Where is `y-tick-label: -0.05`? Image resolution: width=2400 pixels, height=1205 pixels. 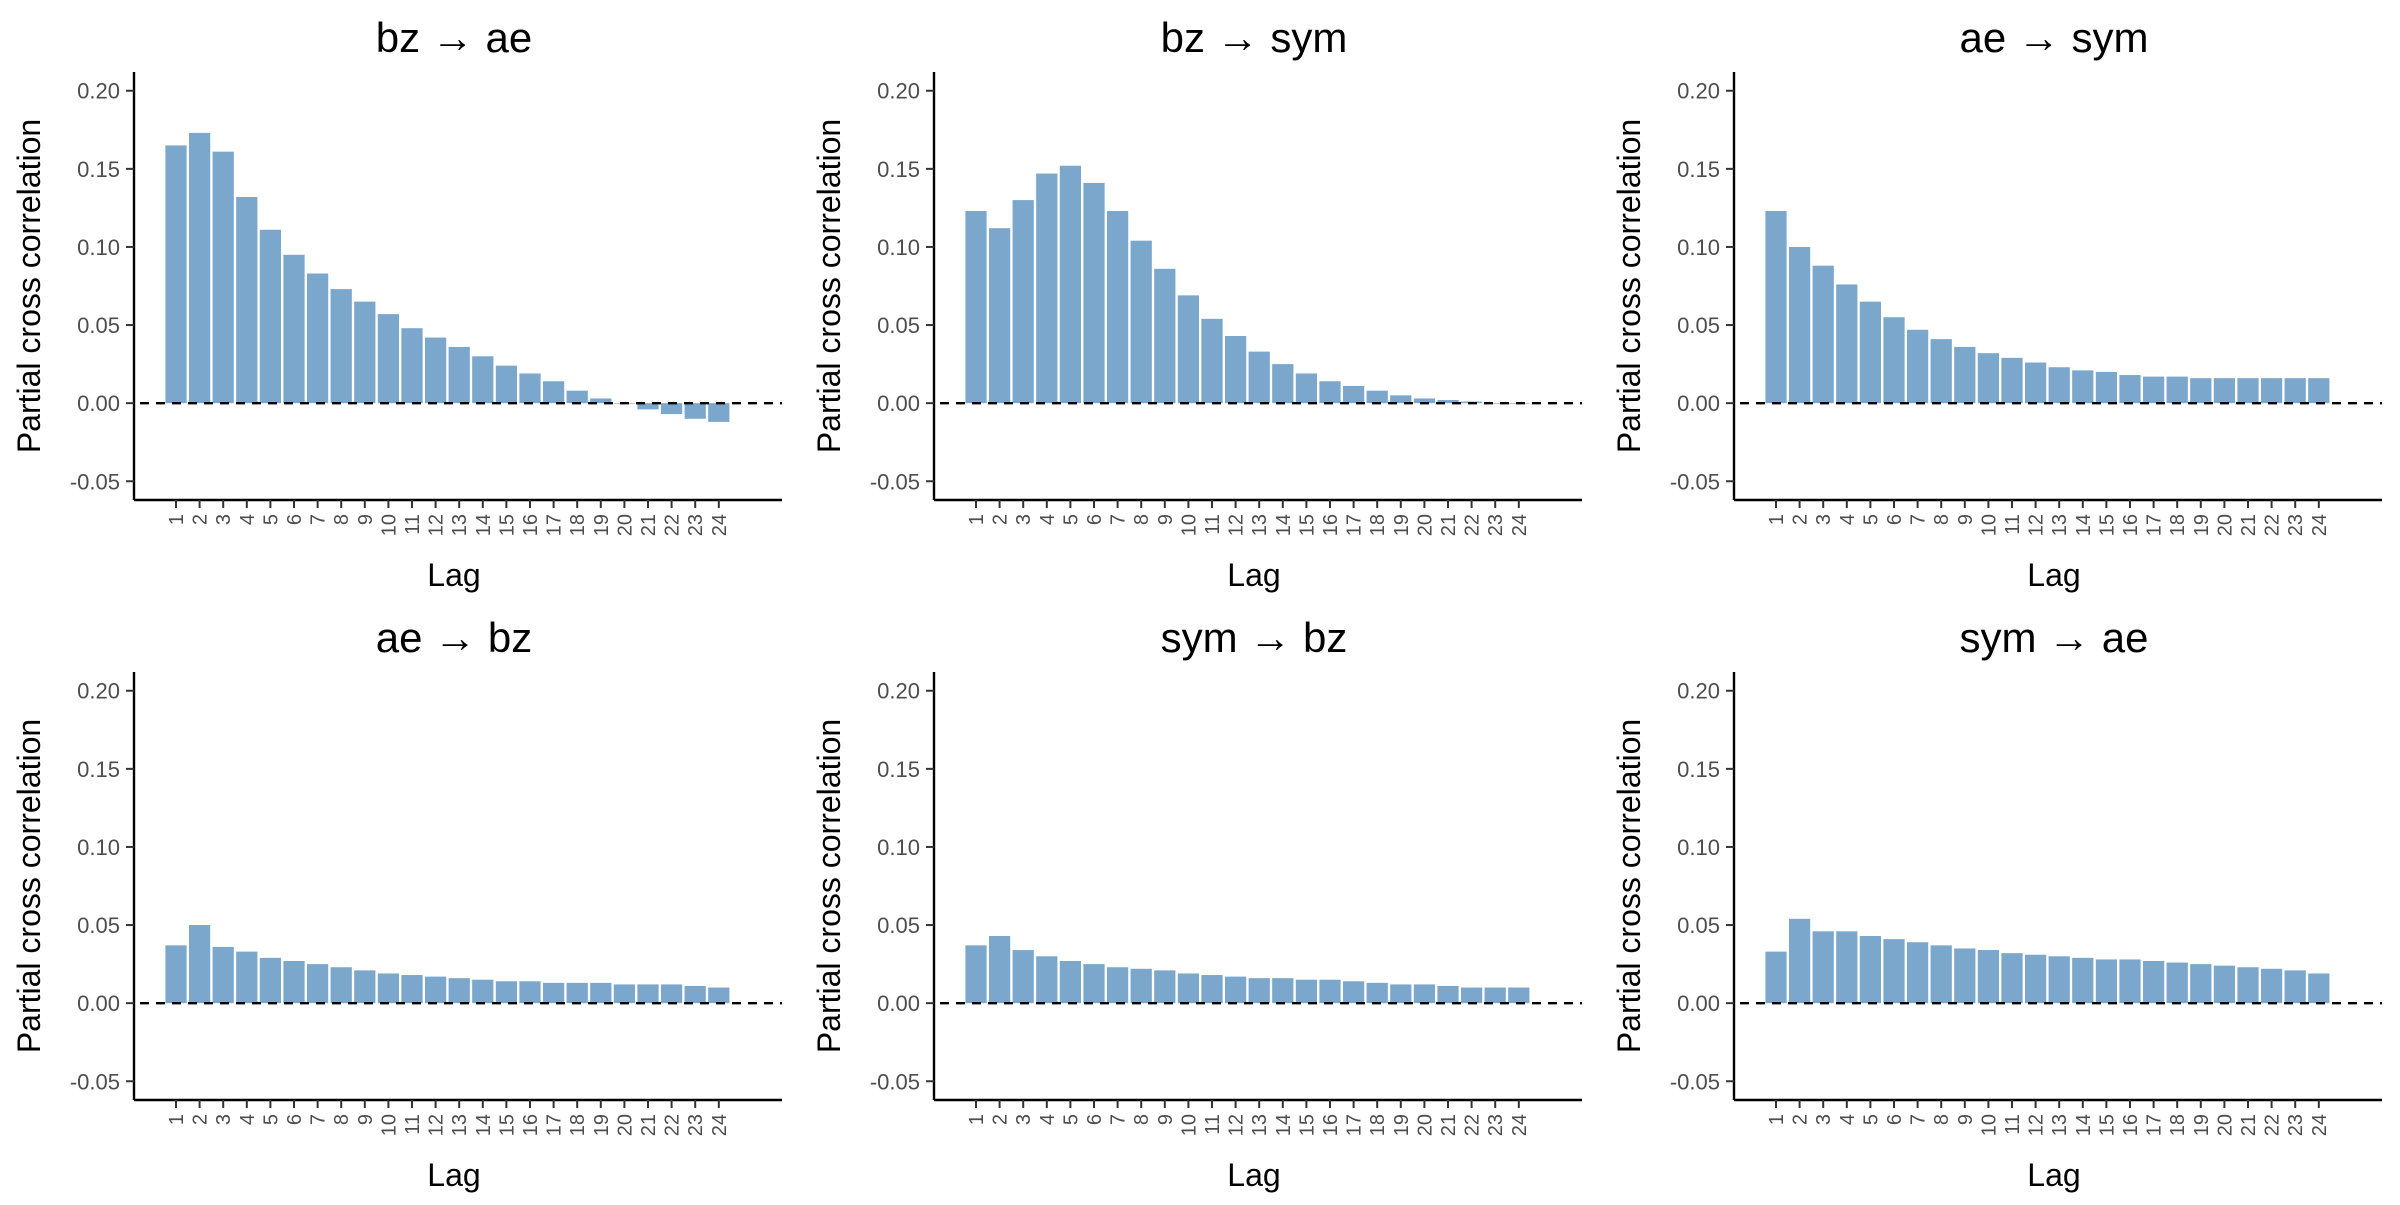
y-tick-label: -0.05 is located at coordinates (1695, 1081).